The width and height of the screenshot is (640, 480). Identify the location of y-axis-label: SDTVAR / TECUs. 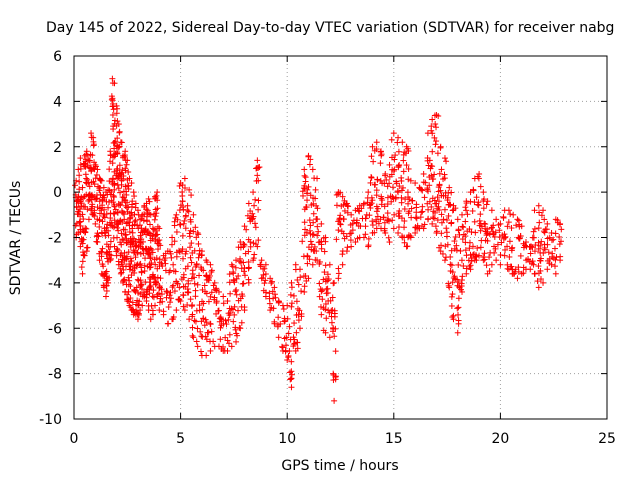
(16, 238).